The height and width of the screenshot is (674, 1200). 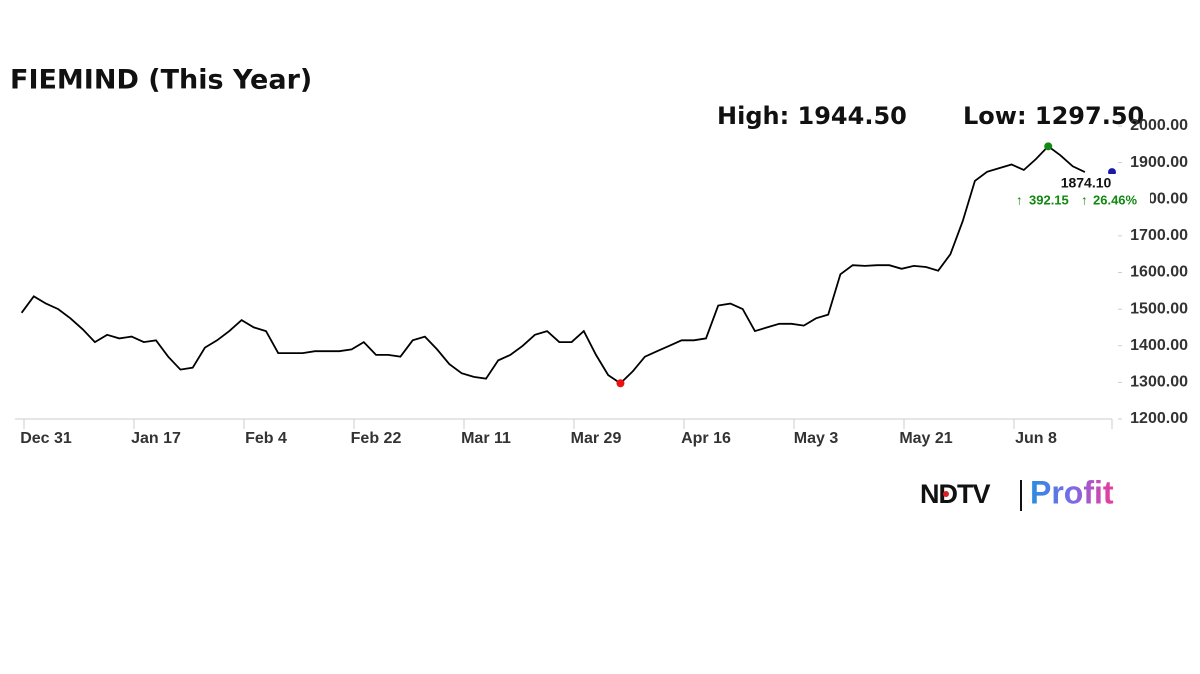 What do you see at coordinates (1072, 492) in the screenshot?
I see `brand-product: Profit` at bounding box center [1072, 492].